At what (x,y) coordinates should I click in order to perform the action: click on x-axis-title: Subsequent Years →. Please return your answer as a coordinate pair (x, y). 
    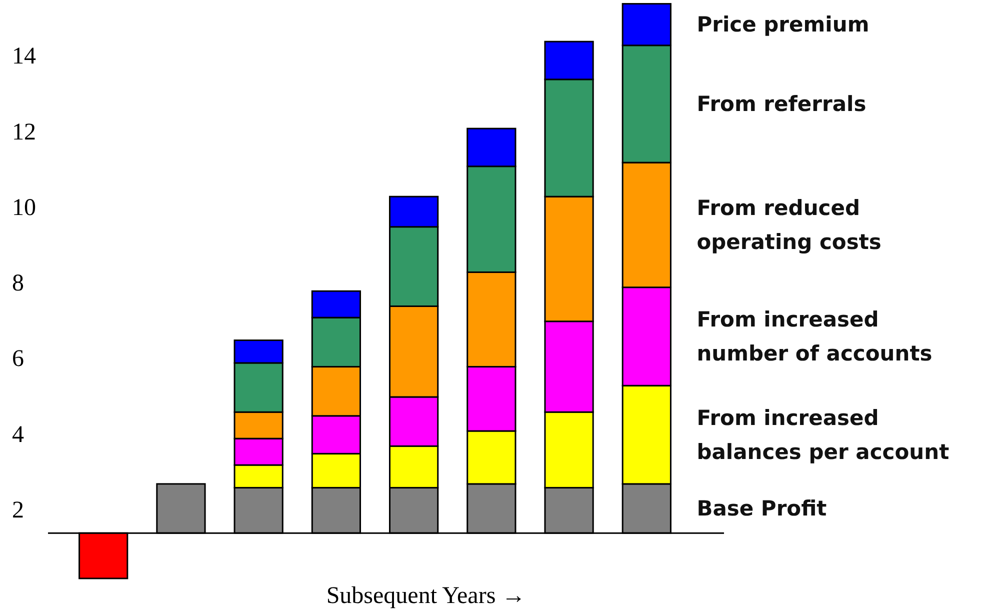
    Looking at the image, I should click on (426, 596).